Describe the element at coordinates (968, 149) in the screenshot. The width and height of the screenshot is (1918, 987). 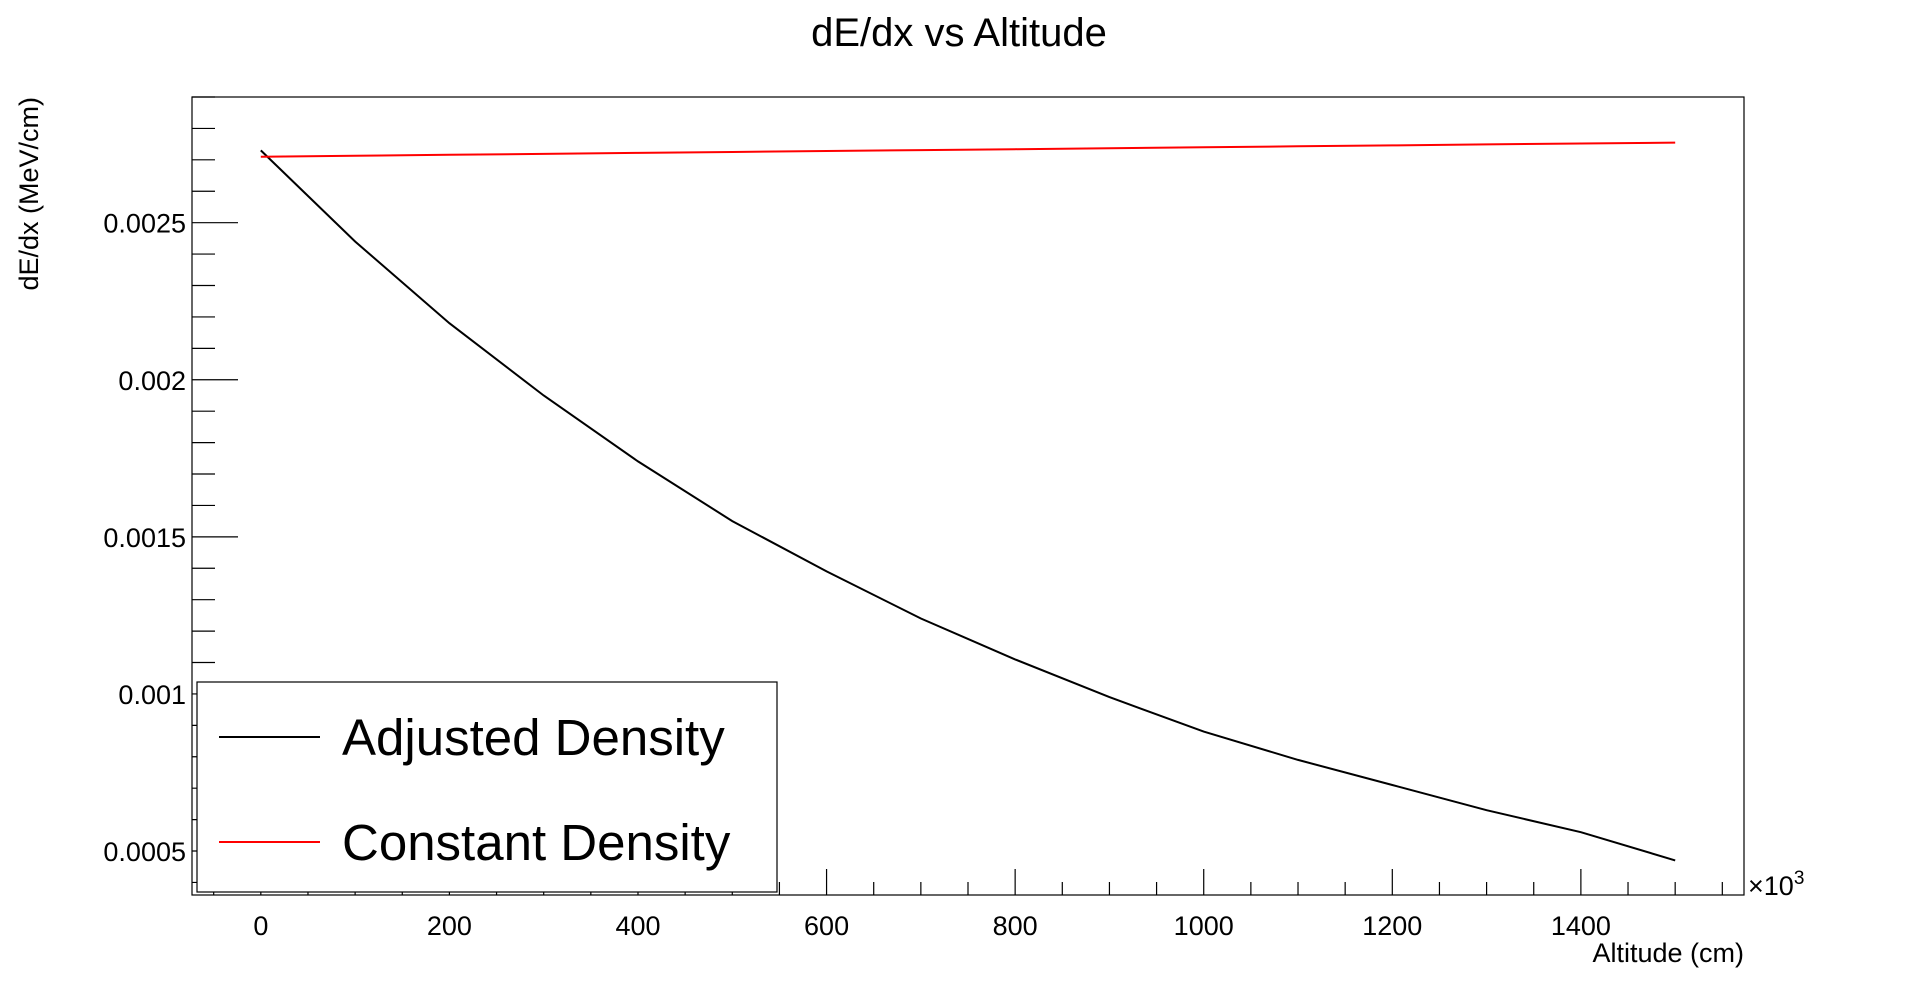
I see `series-line-constant-density` at that location.